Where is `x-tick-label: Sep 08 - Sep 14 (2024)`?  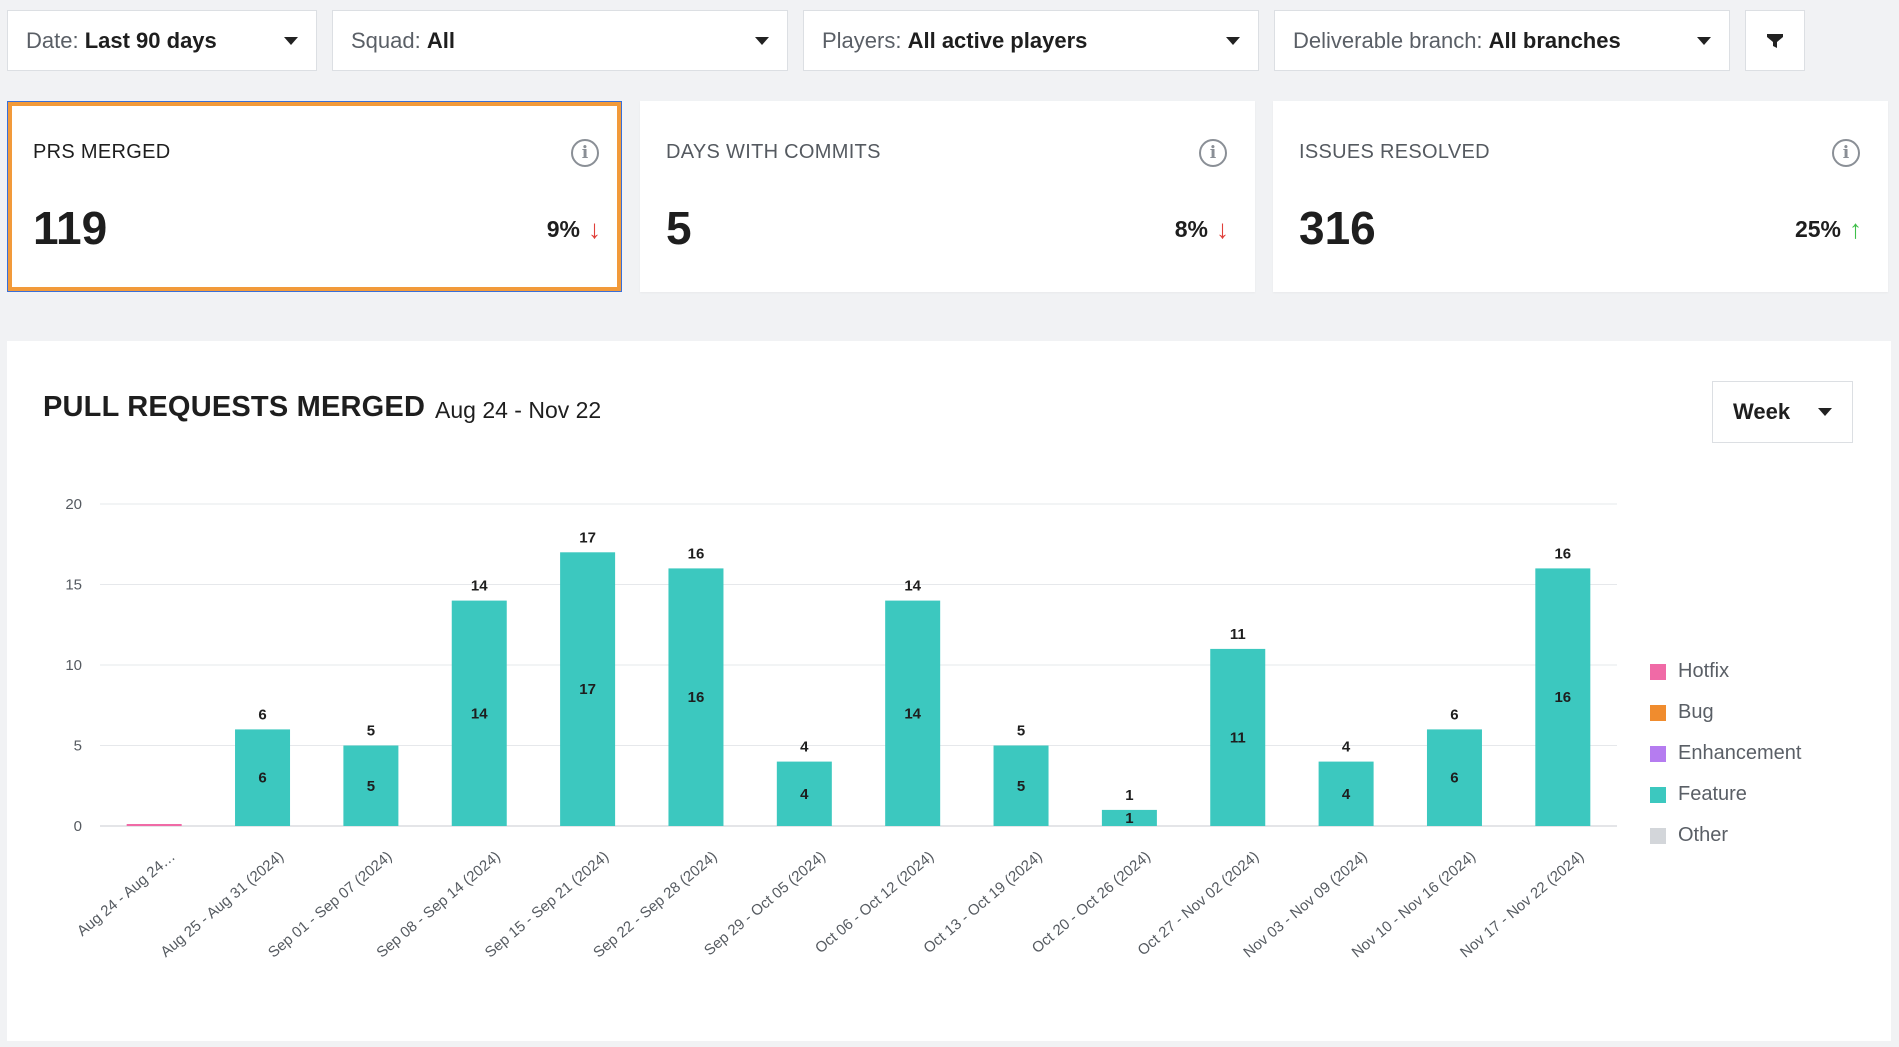 x-tick-label: Sep 08 - Sep 14 (2024) is located at coordinates (438, 904).